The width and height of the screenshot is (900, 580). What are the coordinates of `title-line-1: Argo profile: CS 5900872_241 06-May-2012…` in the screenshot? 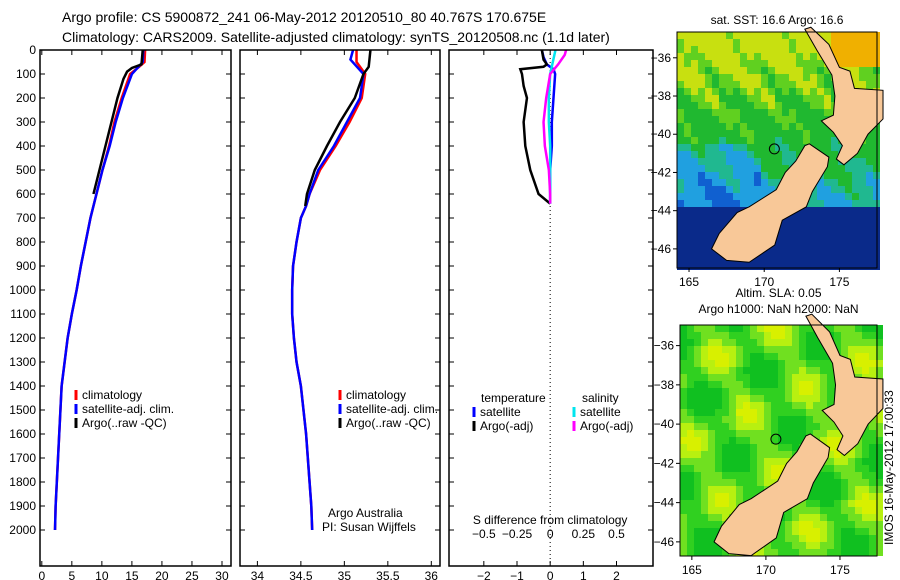 It's located at (304, 17).